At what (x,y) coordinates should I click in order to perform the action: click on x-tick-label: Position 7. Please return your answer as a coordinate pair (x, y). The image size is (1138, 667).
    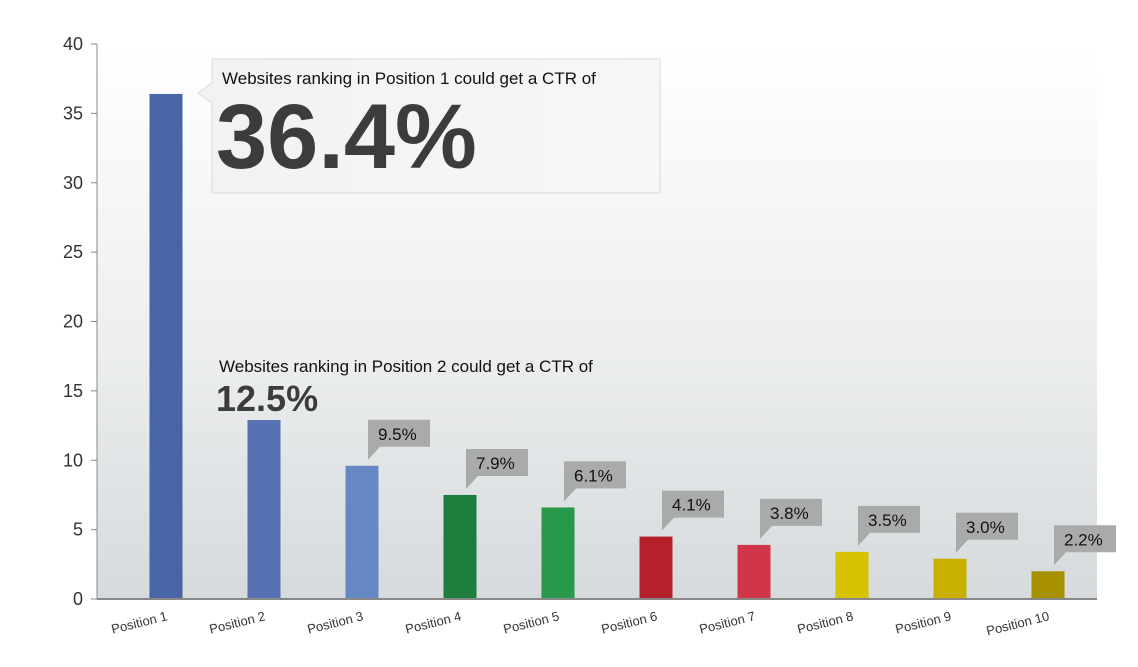
    Looking at the image, I should click on (727, 622).